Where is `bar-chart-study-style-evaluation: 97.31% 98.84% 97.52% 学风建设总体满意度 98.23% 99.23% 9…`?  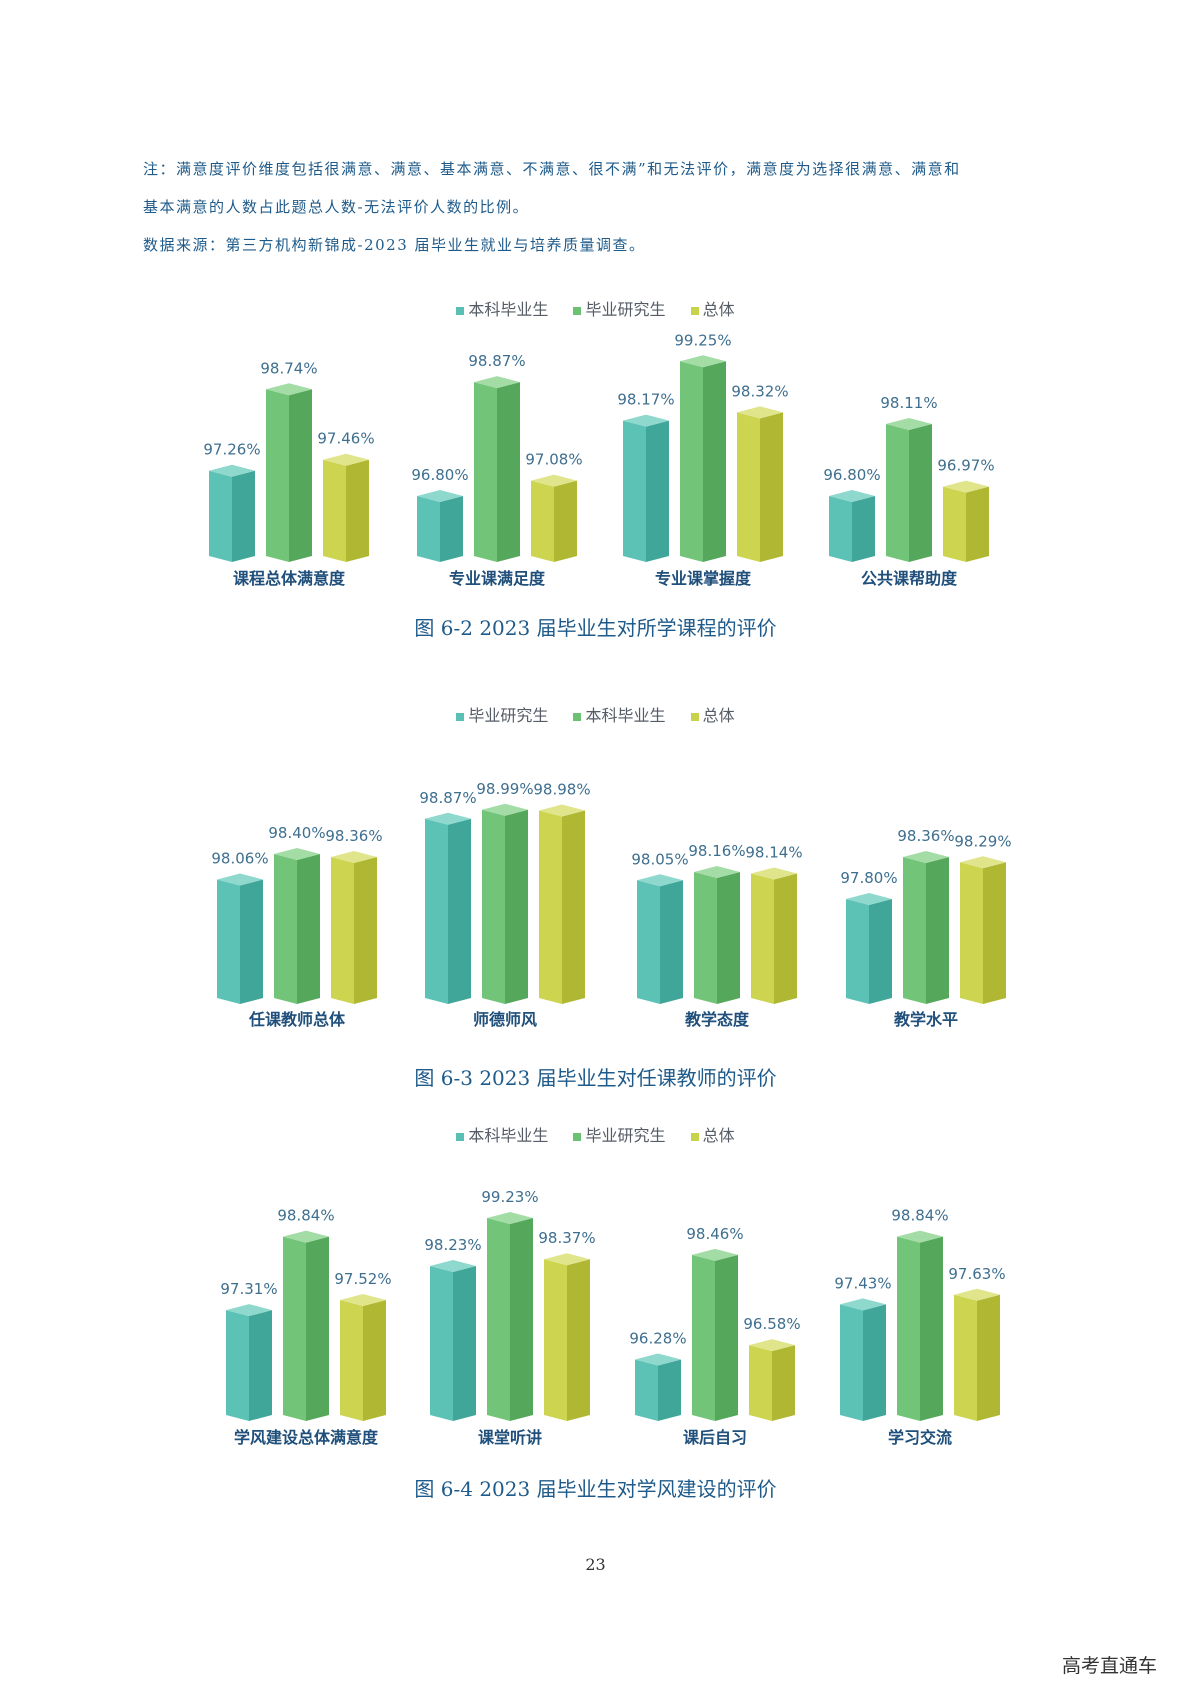
bar-chart-study-style-evaluation: 97.31% 98.84% 97.52% 学风建设总体满意度 98.23% 99.23% 9… is located at coordinates (612, 1317).